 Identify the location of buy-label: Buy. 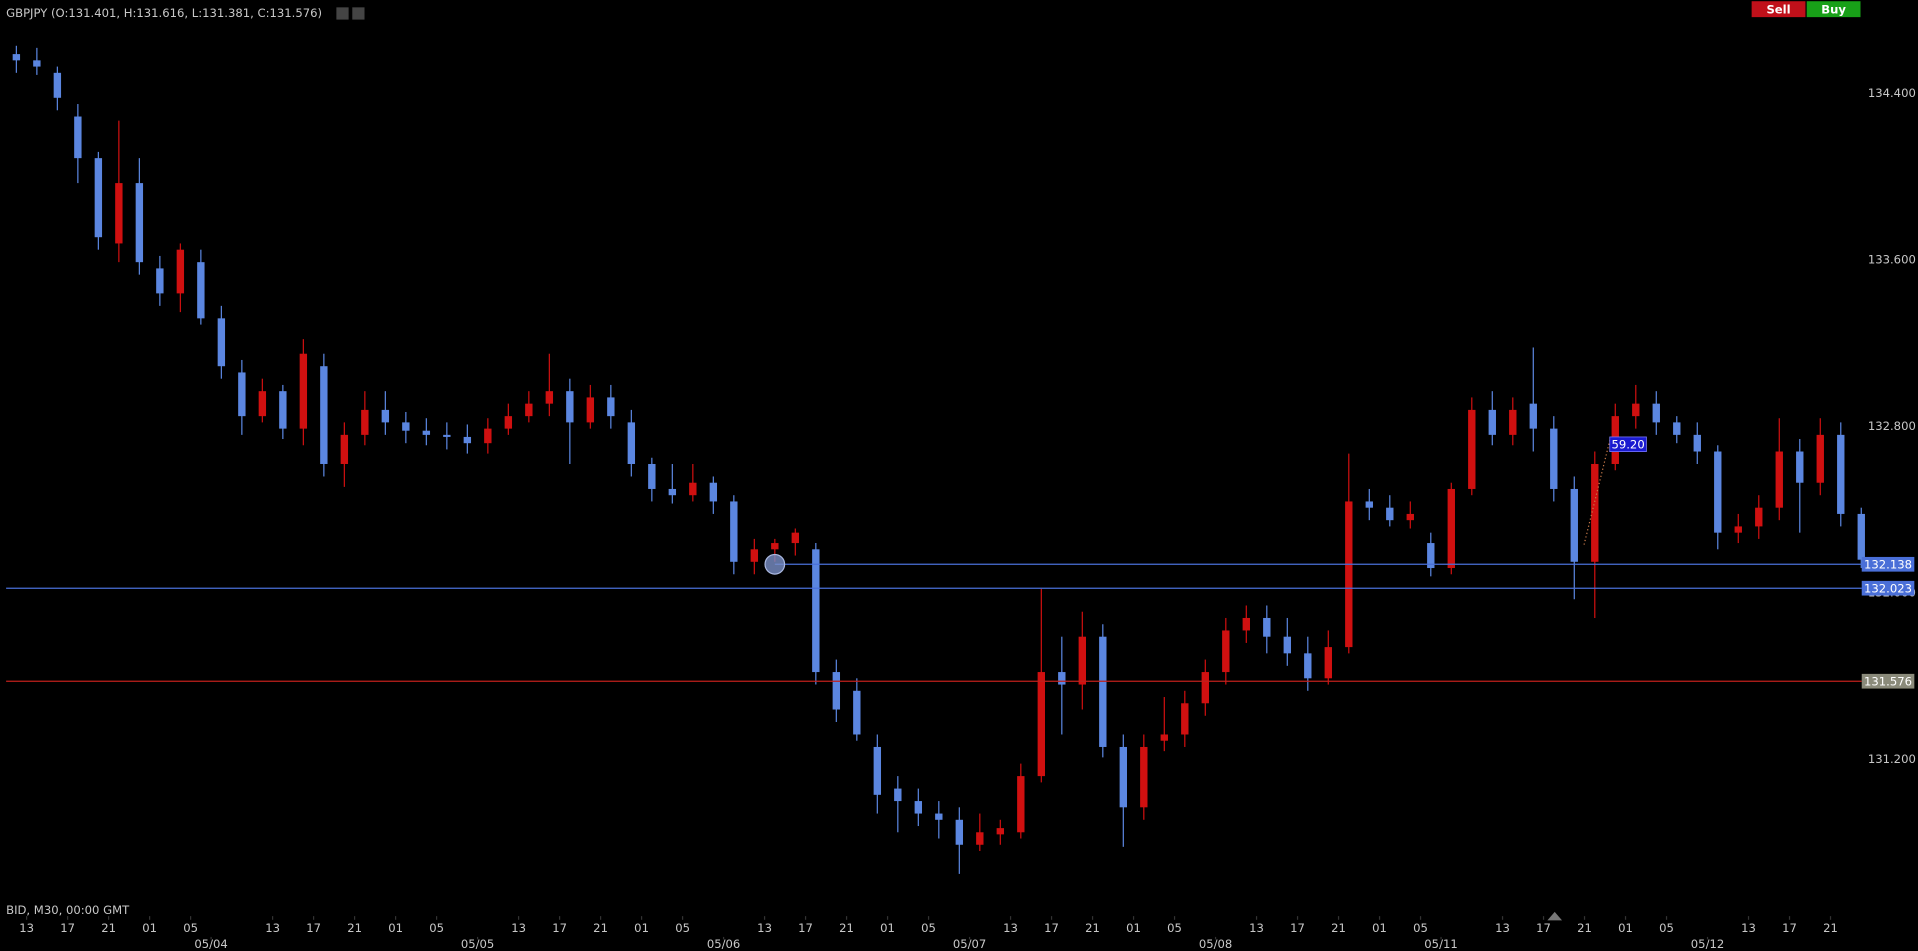
(1833, 9).